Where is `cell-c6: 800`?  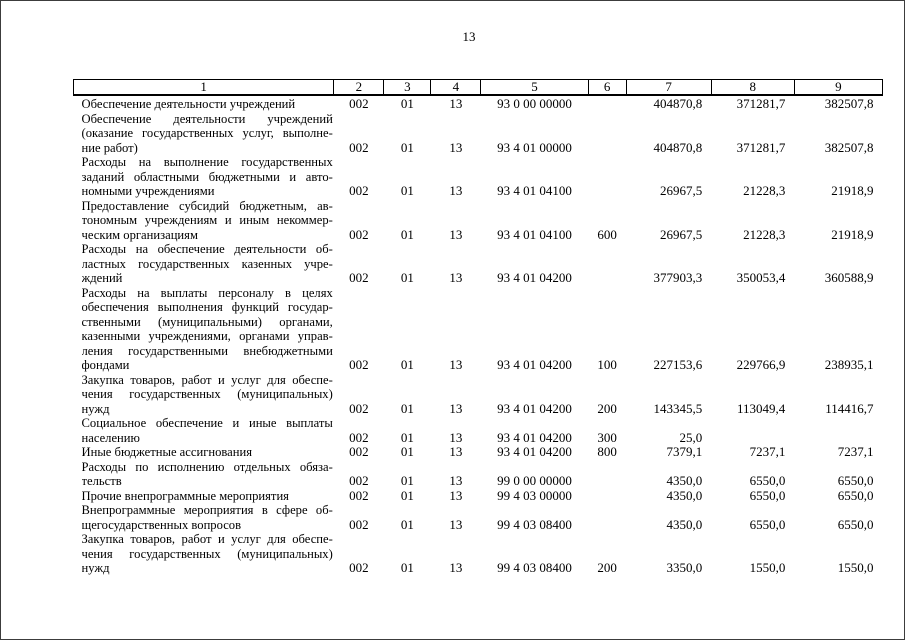
cell-c6: 800 is located at coordinates (607, 451).